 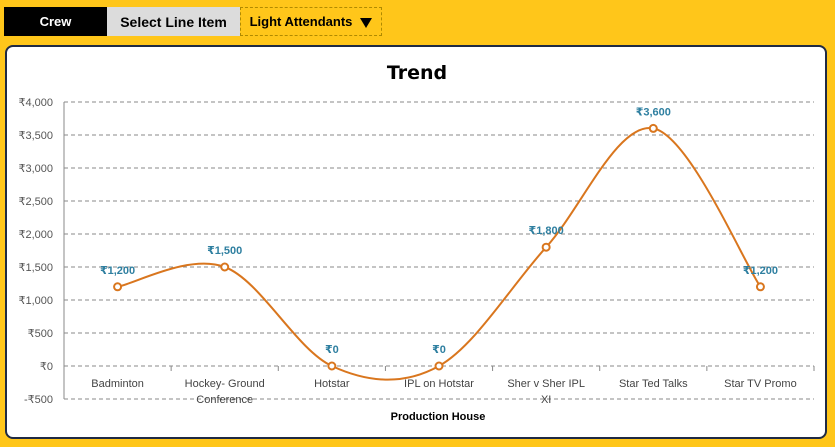 What do you see at coordinates (35, 136) in the screenshot?
I see `y-tick-label: ₹3,500` at bounding box center [35, 136].